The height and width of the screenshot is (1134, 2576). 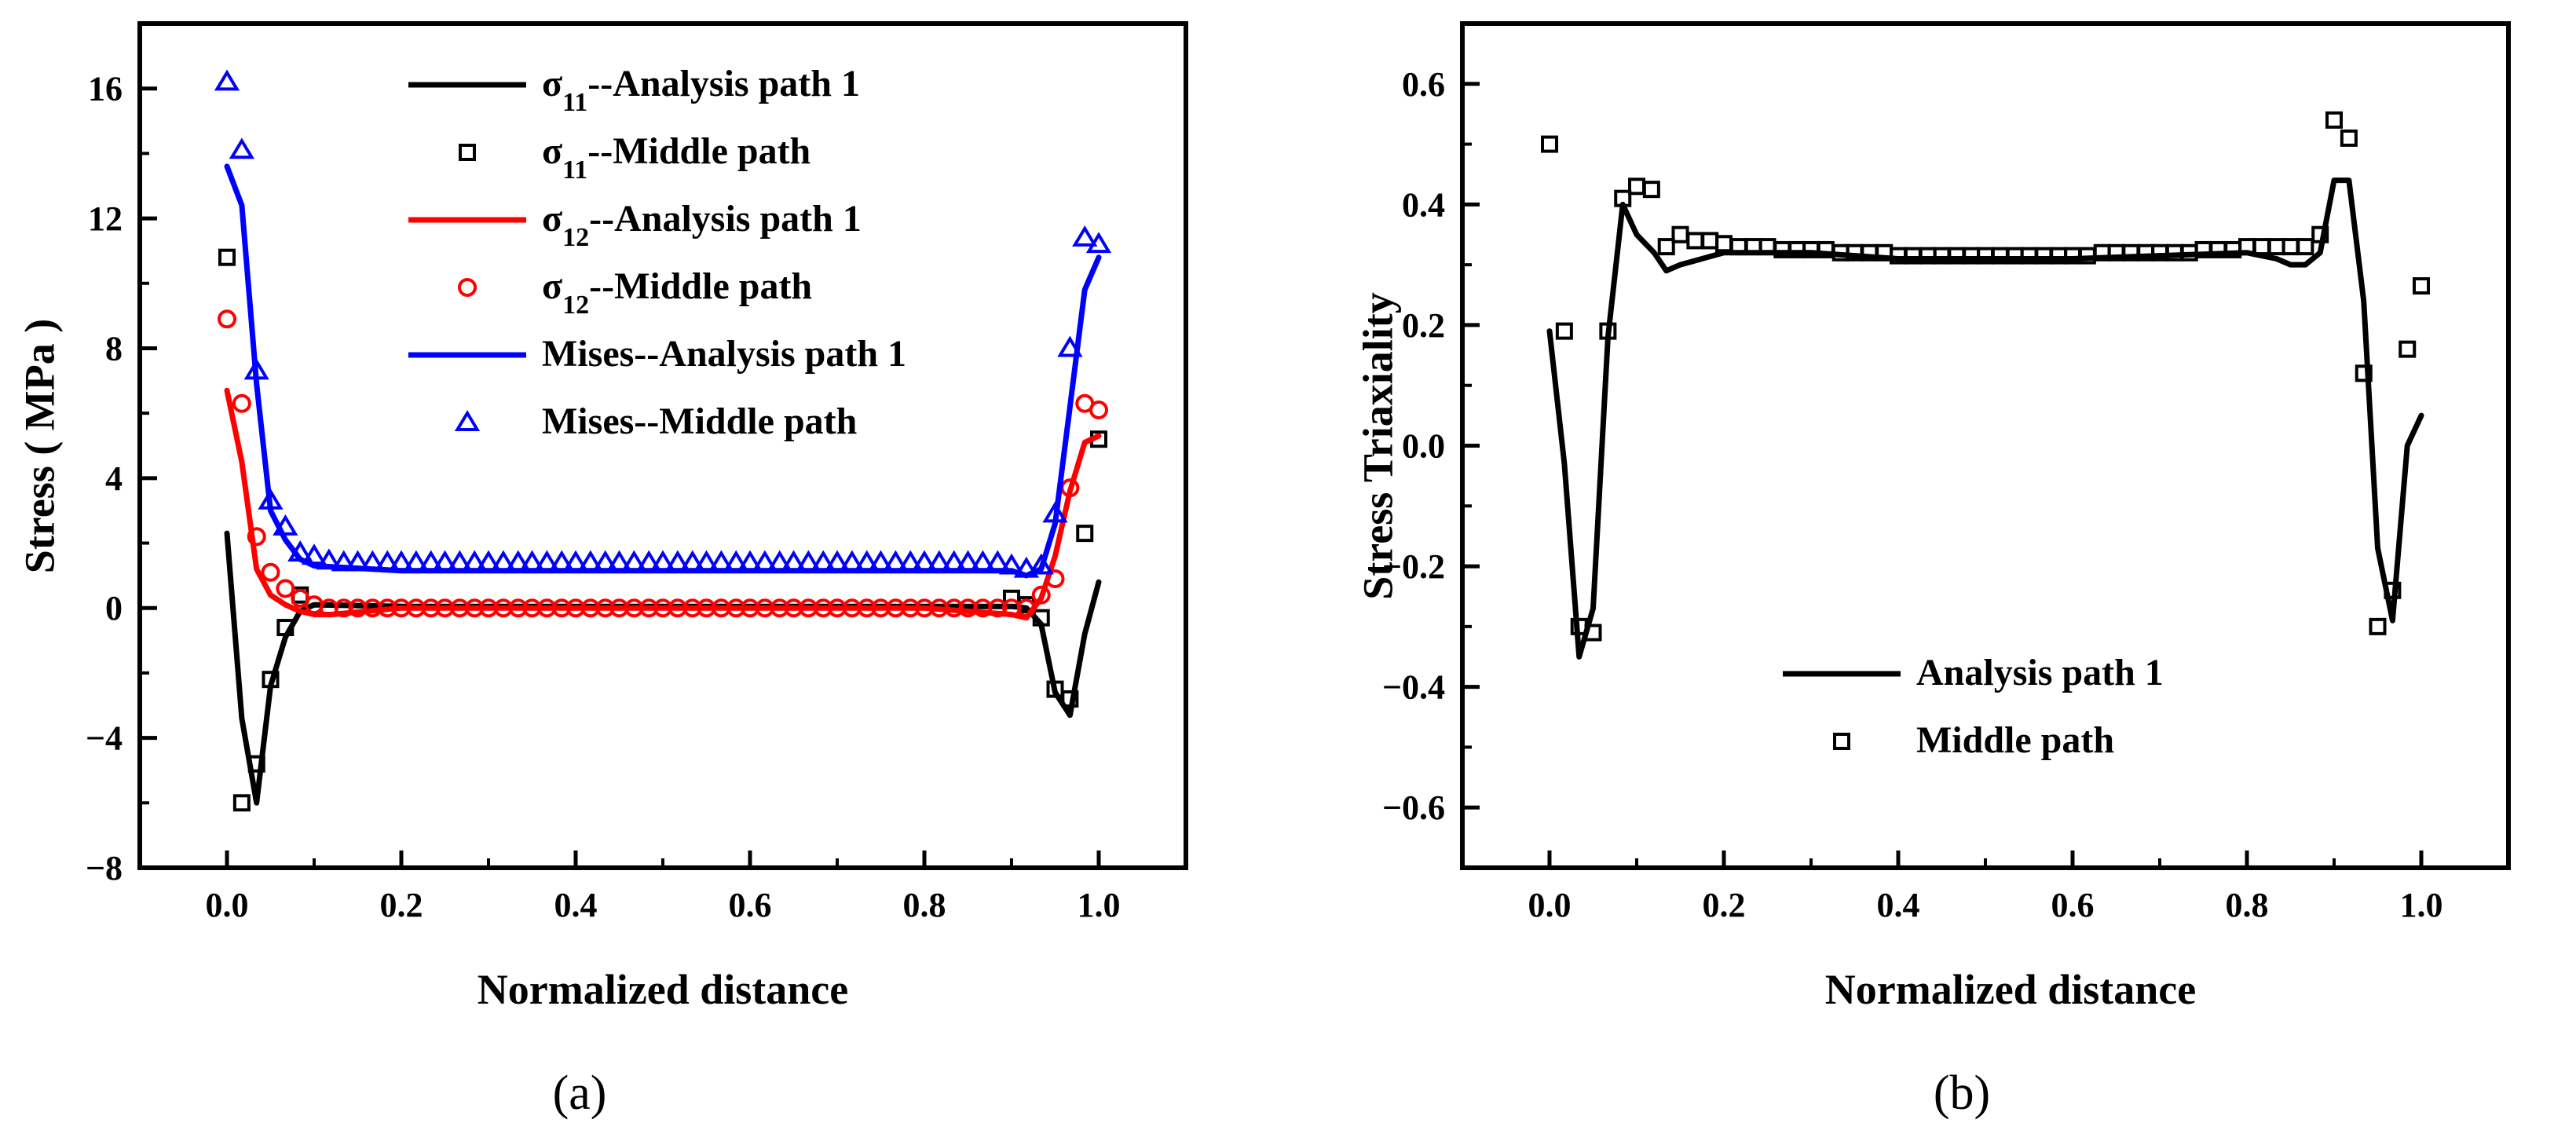 What do you see at coordinates (701, 286) in the screenshot?
I see `panel-a-legend-label-3-rest: --Middle path` at bounding box center [701, 286].